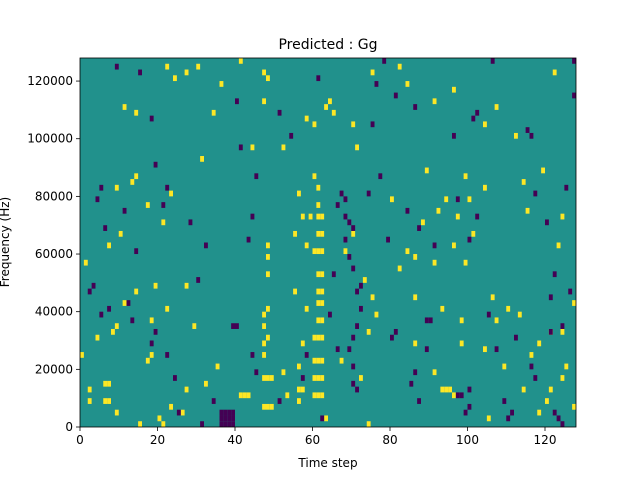  Describe the element at coordinates (467, 440) in the screenshot. I see `x-tick-label: 100` at that location.